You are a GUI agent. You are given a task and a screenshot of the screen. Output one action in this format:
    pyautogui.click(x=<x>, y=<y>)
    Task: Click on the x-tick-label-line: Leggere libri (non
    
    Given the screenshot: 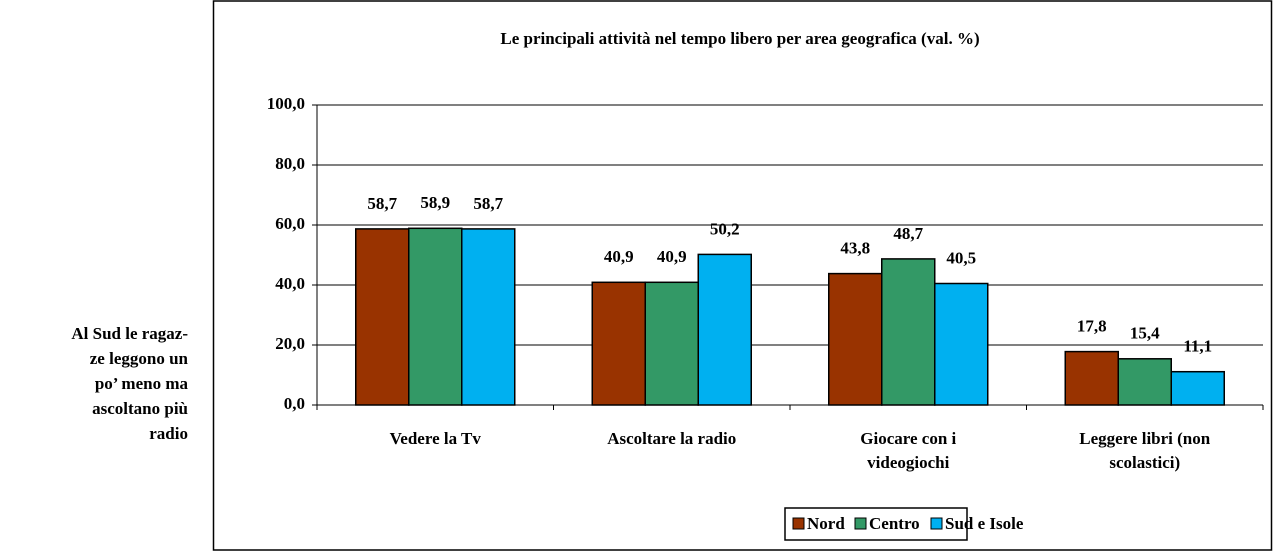 What is the action you would take?
    pyautogui.click(x=1144, y=438)
    